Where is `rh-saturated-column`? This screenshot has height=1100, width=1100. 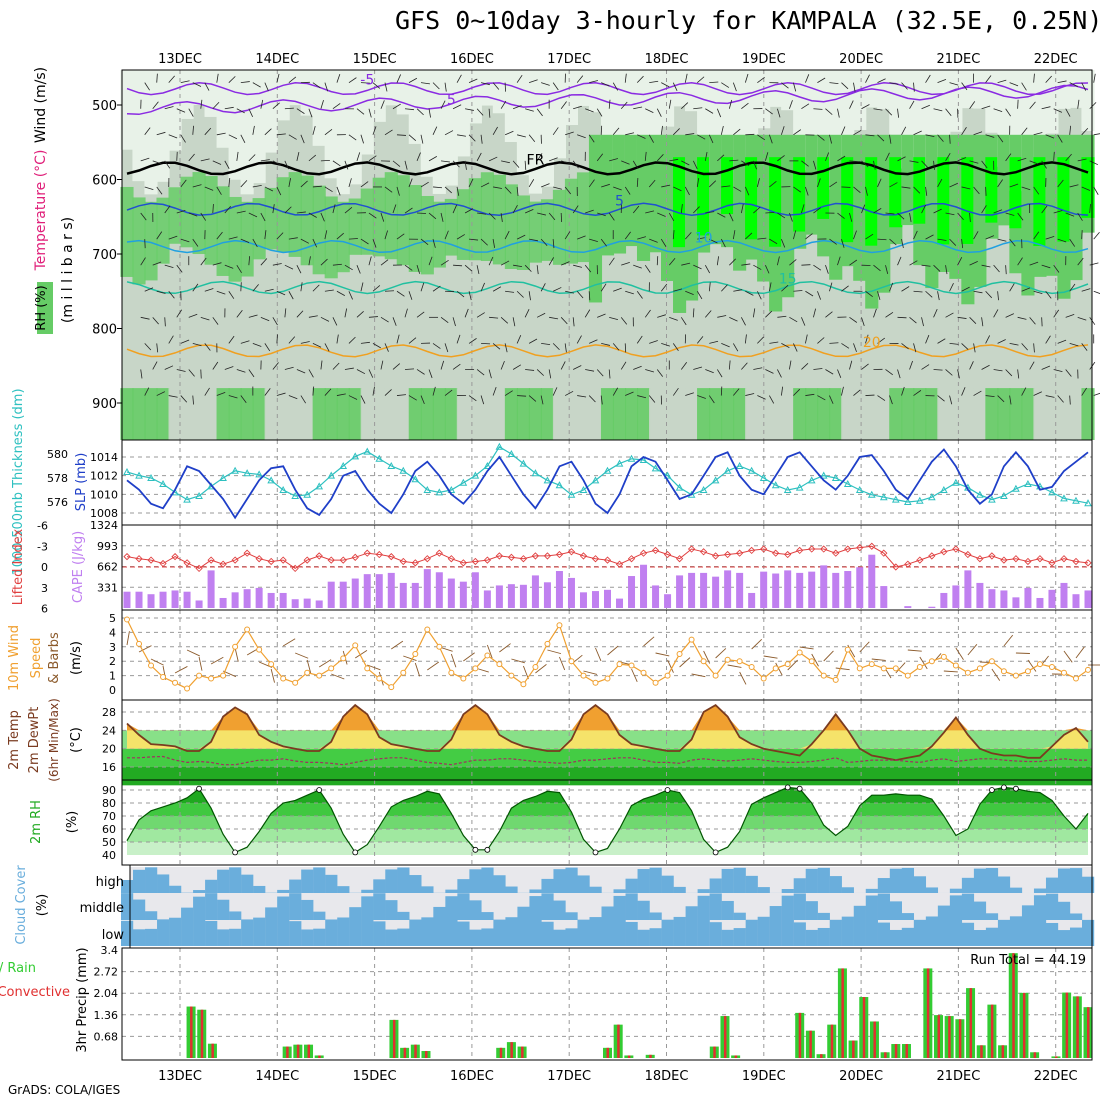
rh-saturated-column is located at coordinates (968, 200).